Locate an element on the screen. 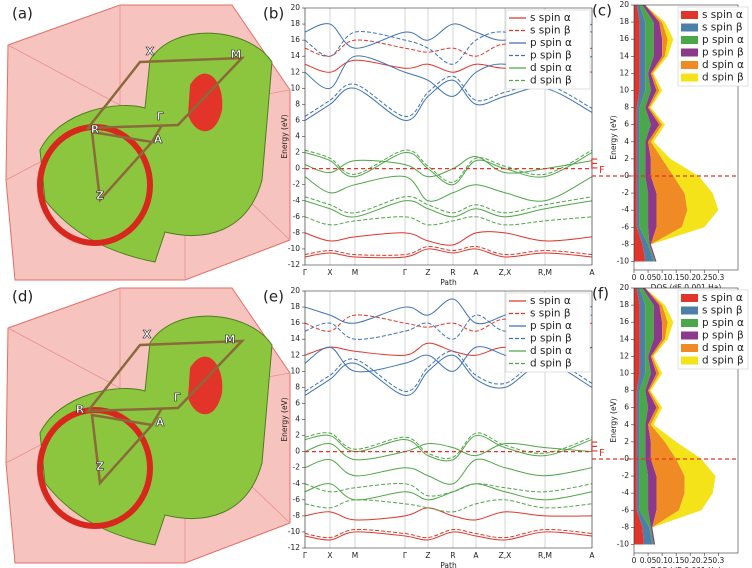  panel-label: (f) is located at coordinates (600, 294).